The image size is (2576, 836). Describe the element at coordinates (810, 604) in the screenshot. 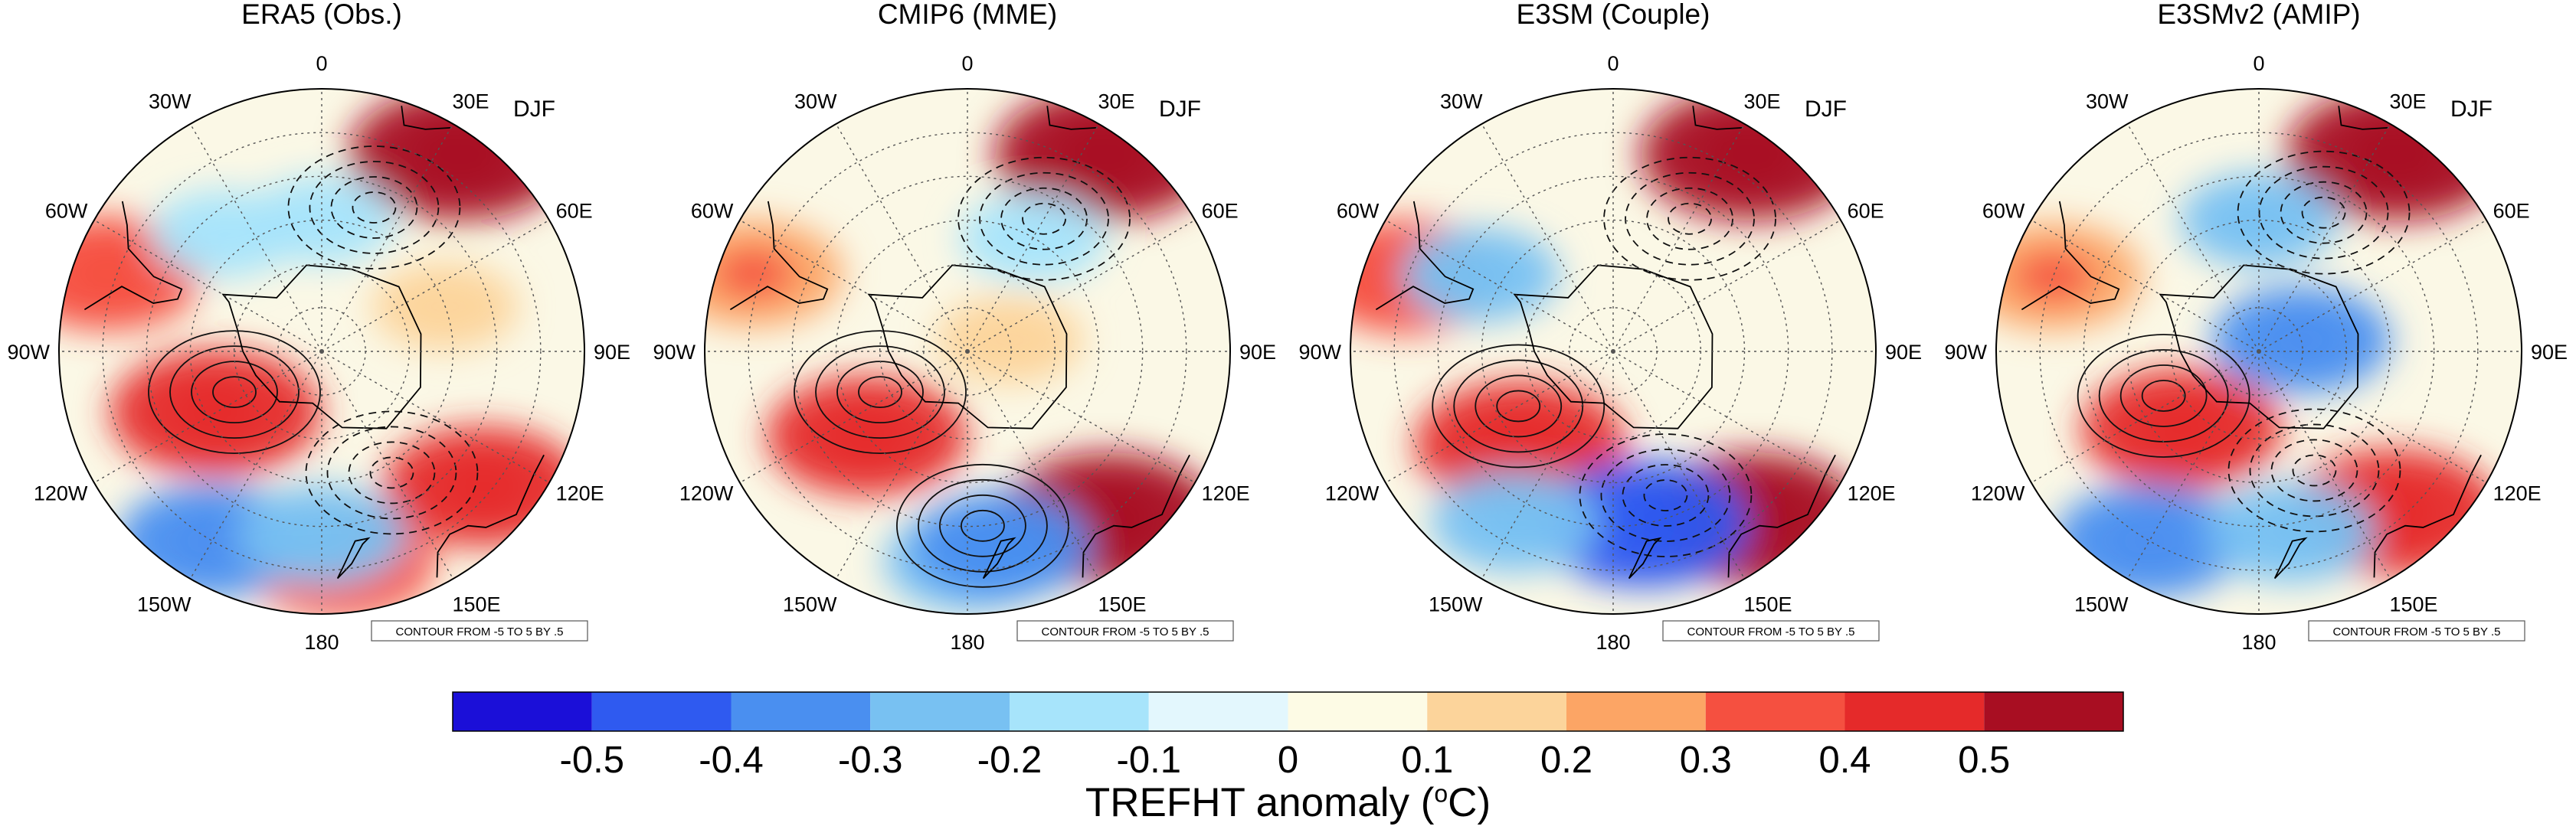

I see `longitude-label: 150W` at that location.